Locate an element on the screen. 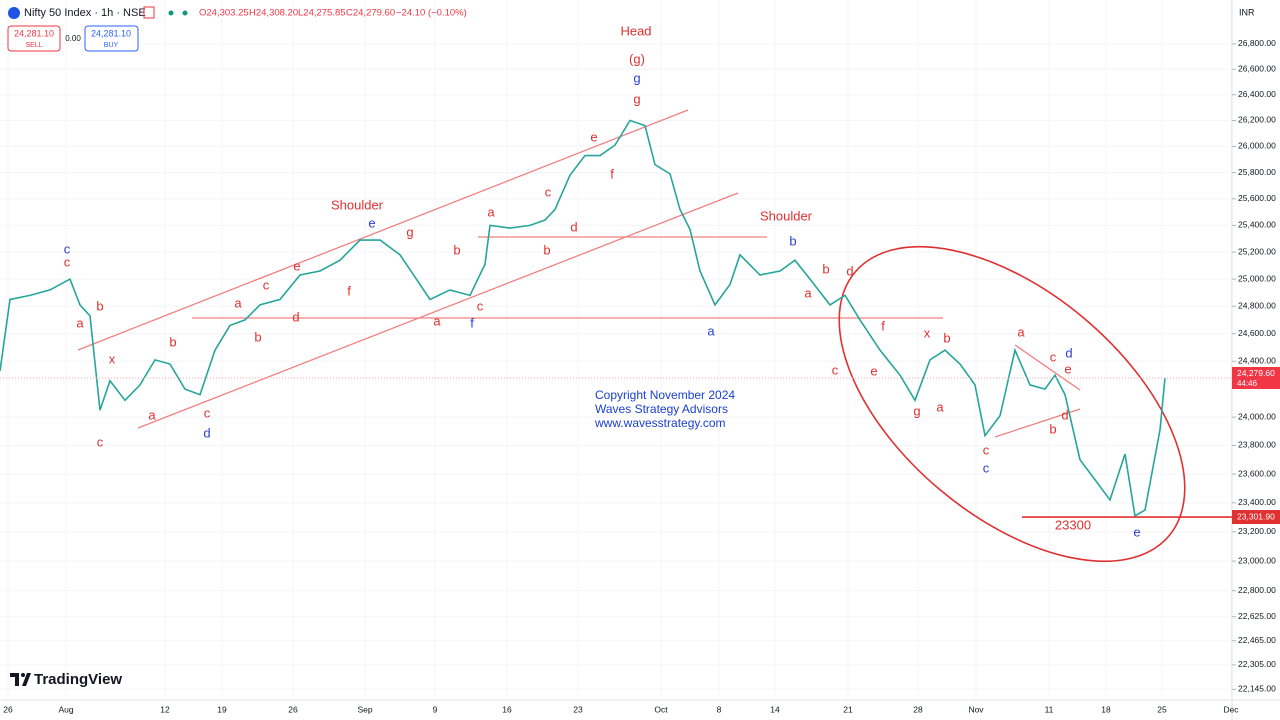 The height and width of the screenshot is (720, 1280). y-tick-label: 23,000.00 is located at coordinates (1257, 560).